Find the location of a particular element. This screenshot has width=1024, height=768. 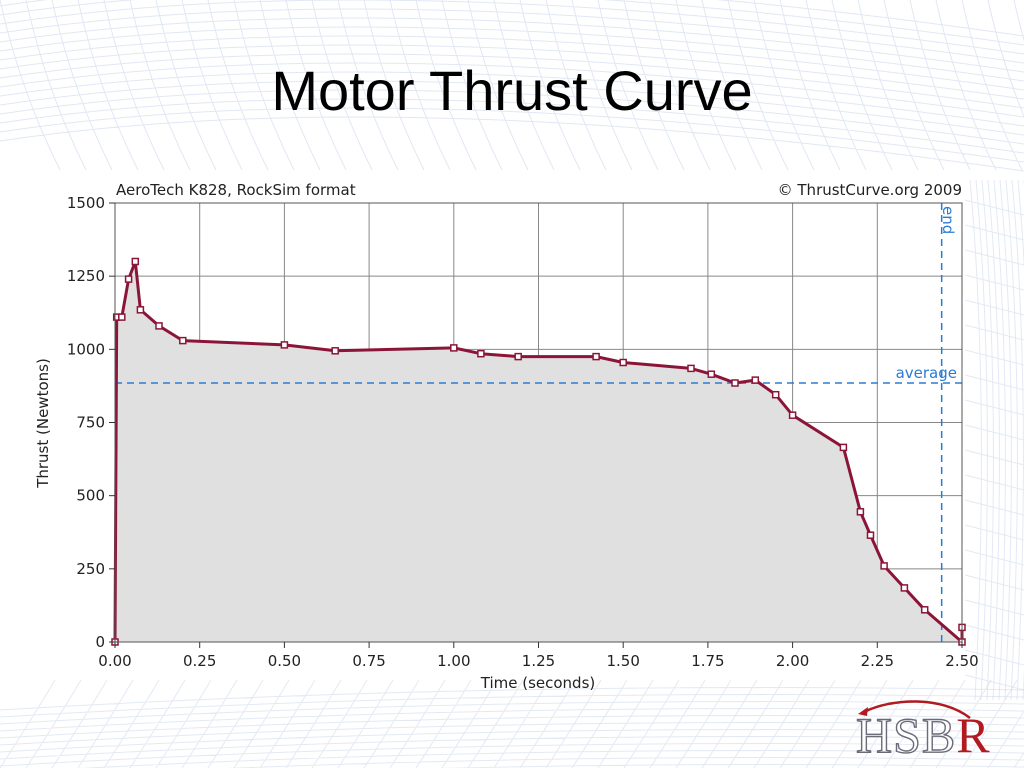

chart-caption-right: © ThrustCurve.org 2009 is located at coordinates (870, 190).